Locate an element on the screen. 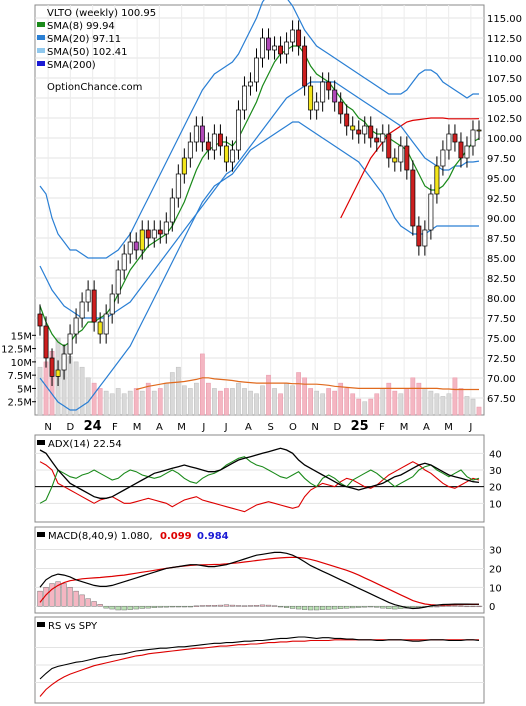  adx-line is located at coordinates (259, 473).